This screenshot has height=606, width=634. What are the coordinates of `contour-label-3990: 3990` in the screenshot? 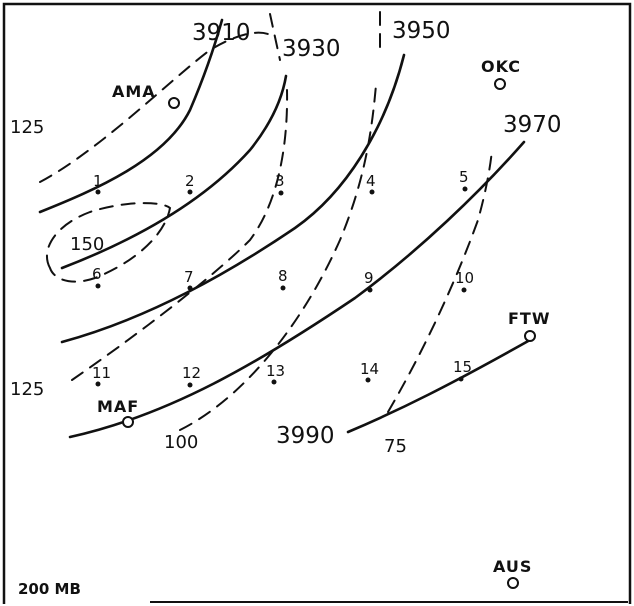 It's located at (305, 436).